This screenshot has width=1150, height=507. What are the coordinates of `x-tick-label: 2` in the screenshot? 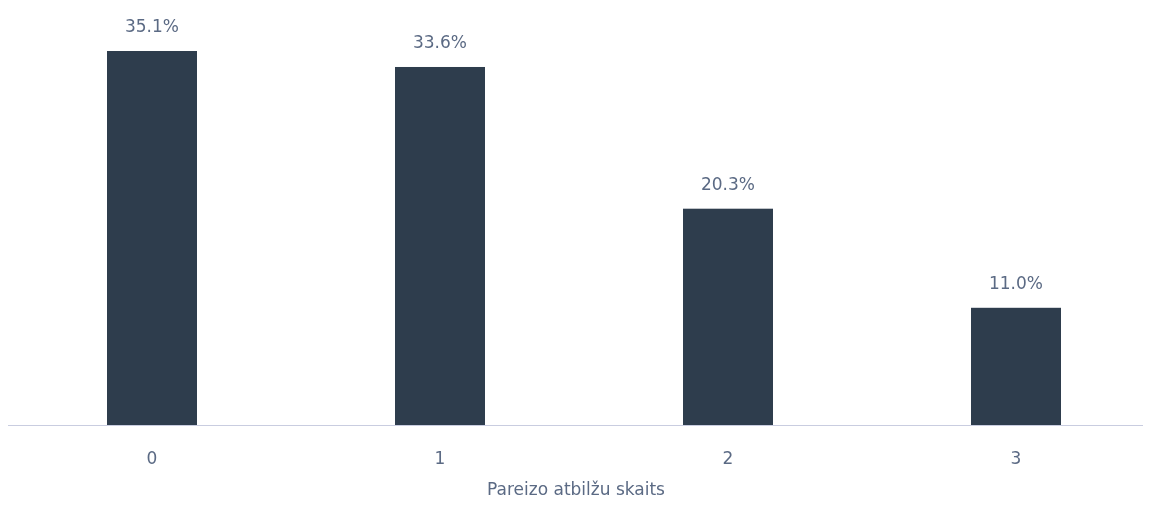 It's located at (728, 458).